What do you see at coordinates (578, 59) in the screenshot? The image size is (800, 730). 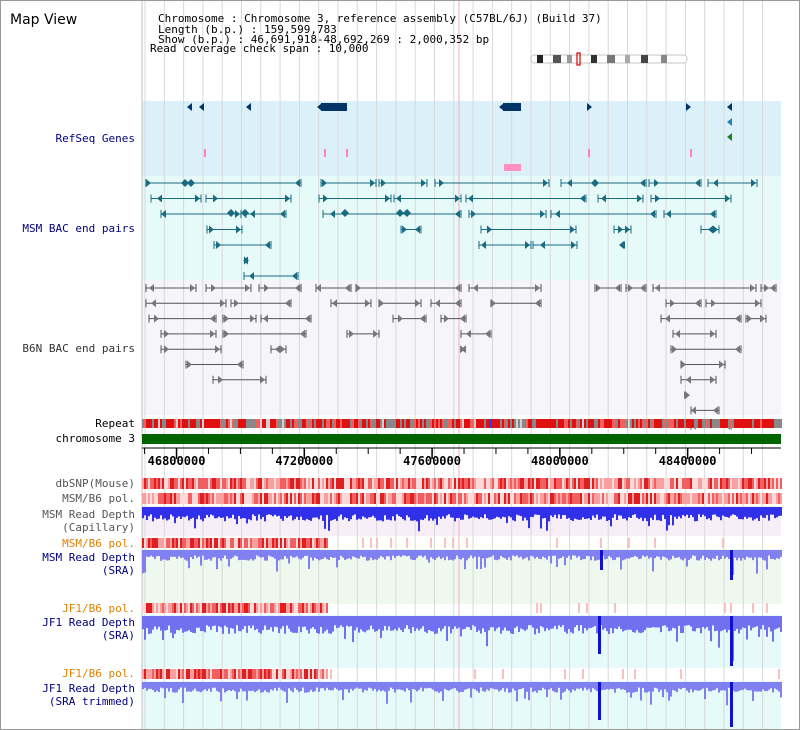 I see `ideogram-position-marker` at bounding box center [578, 59].